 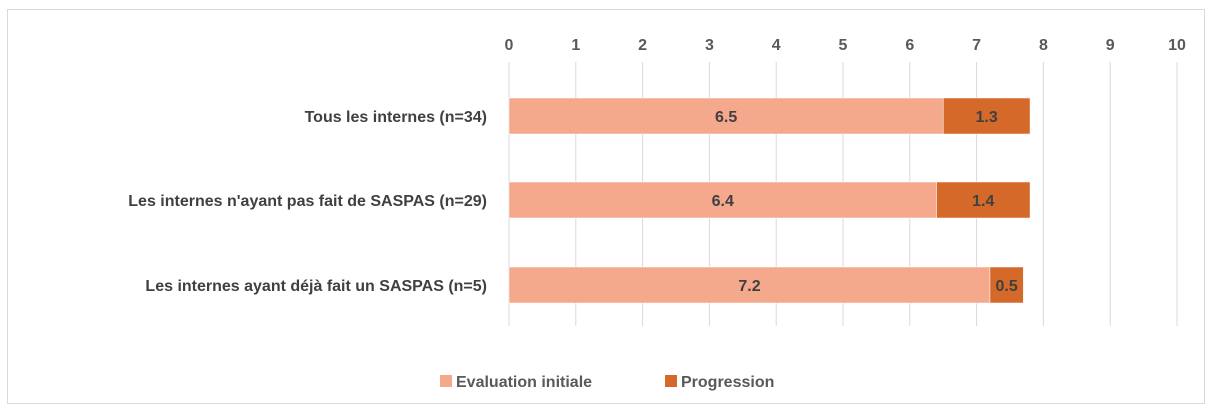 What do you see at coordinates (642, 45) in the screenshot?
I see `x-tick-label-2: 2` at bounding box center [642, 45].